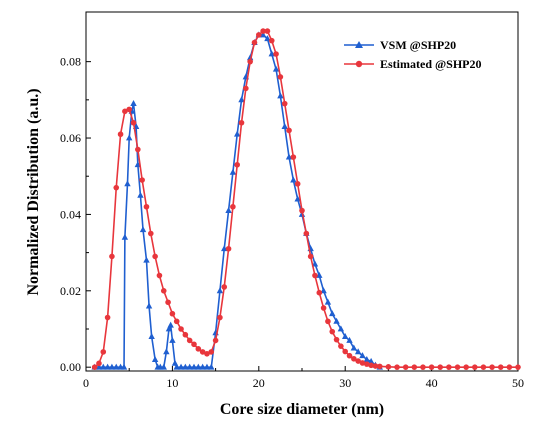 Image resolution: width=550 pixels, height=434 pixels. Describe the element at coordinates (345, 383) in the screenshot. I see `x-tick-label: 30` at that location.